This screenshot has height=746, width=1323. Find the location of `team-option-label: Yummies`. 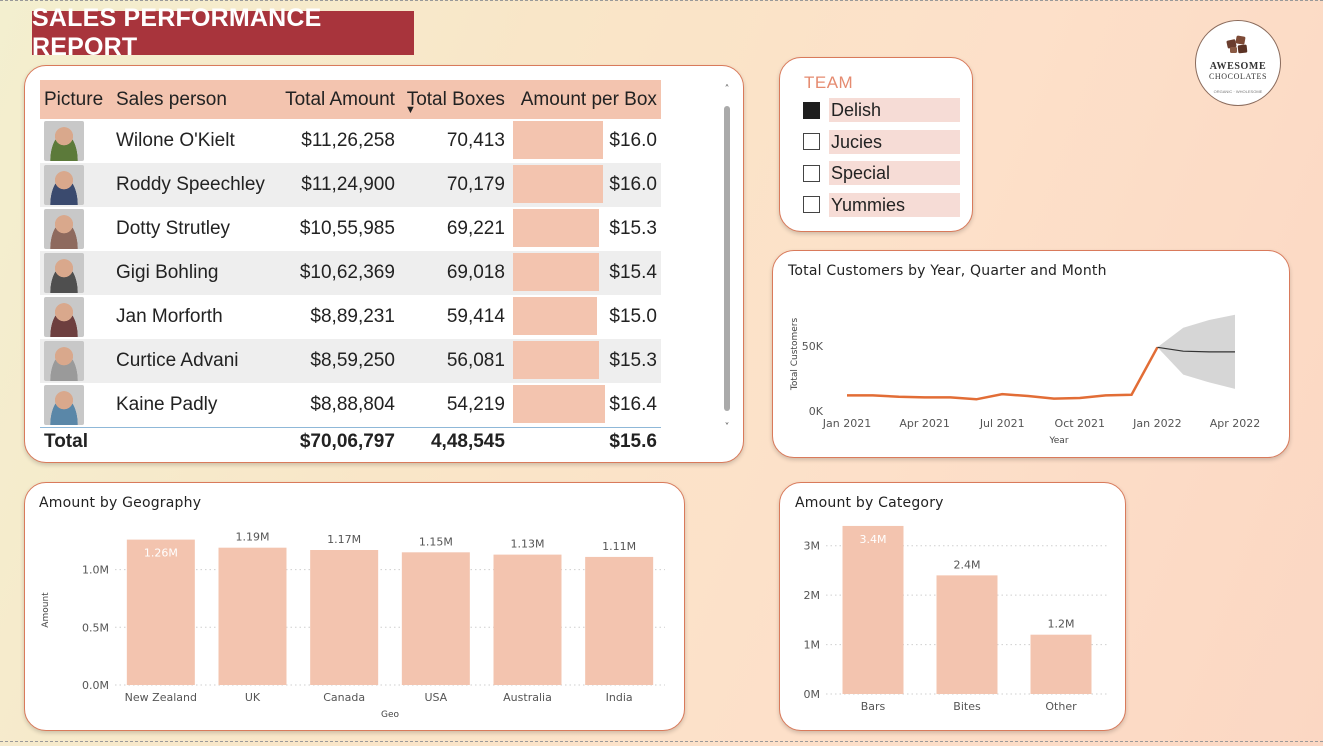

team-option-label: Yummies is located at coordinates (894, 204).